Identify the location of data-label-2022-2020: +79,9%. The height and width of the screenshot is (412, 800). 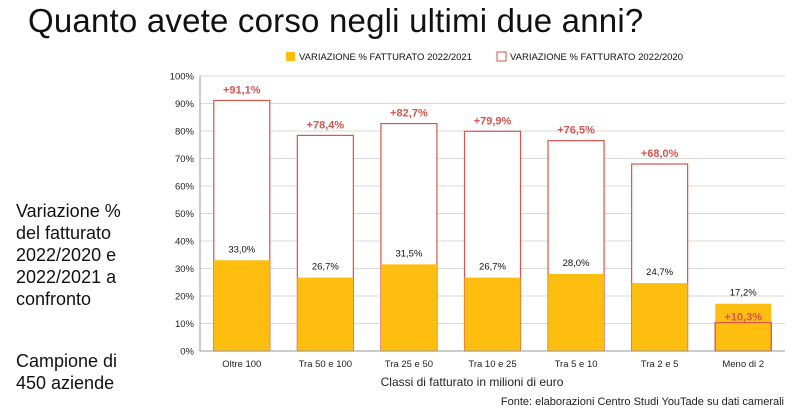
(493, 121).